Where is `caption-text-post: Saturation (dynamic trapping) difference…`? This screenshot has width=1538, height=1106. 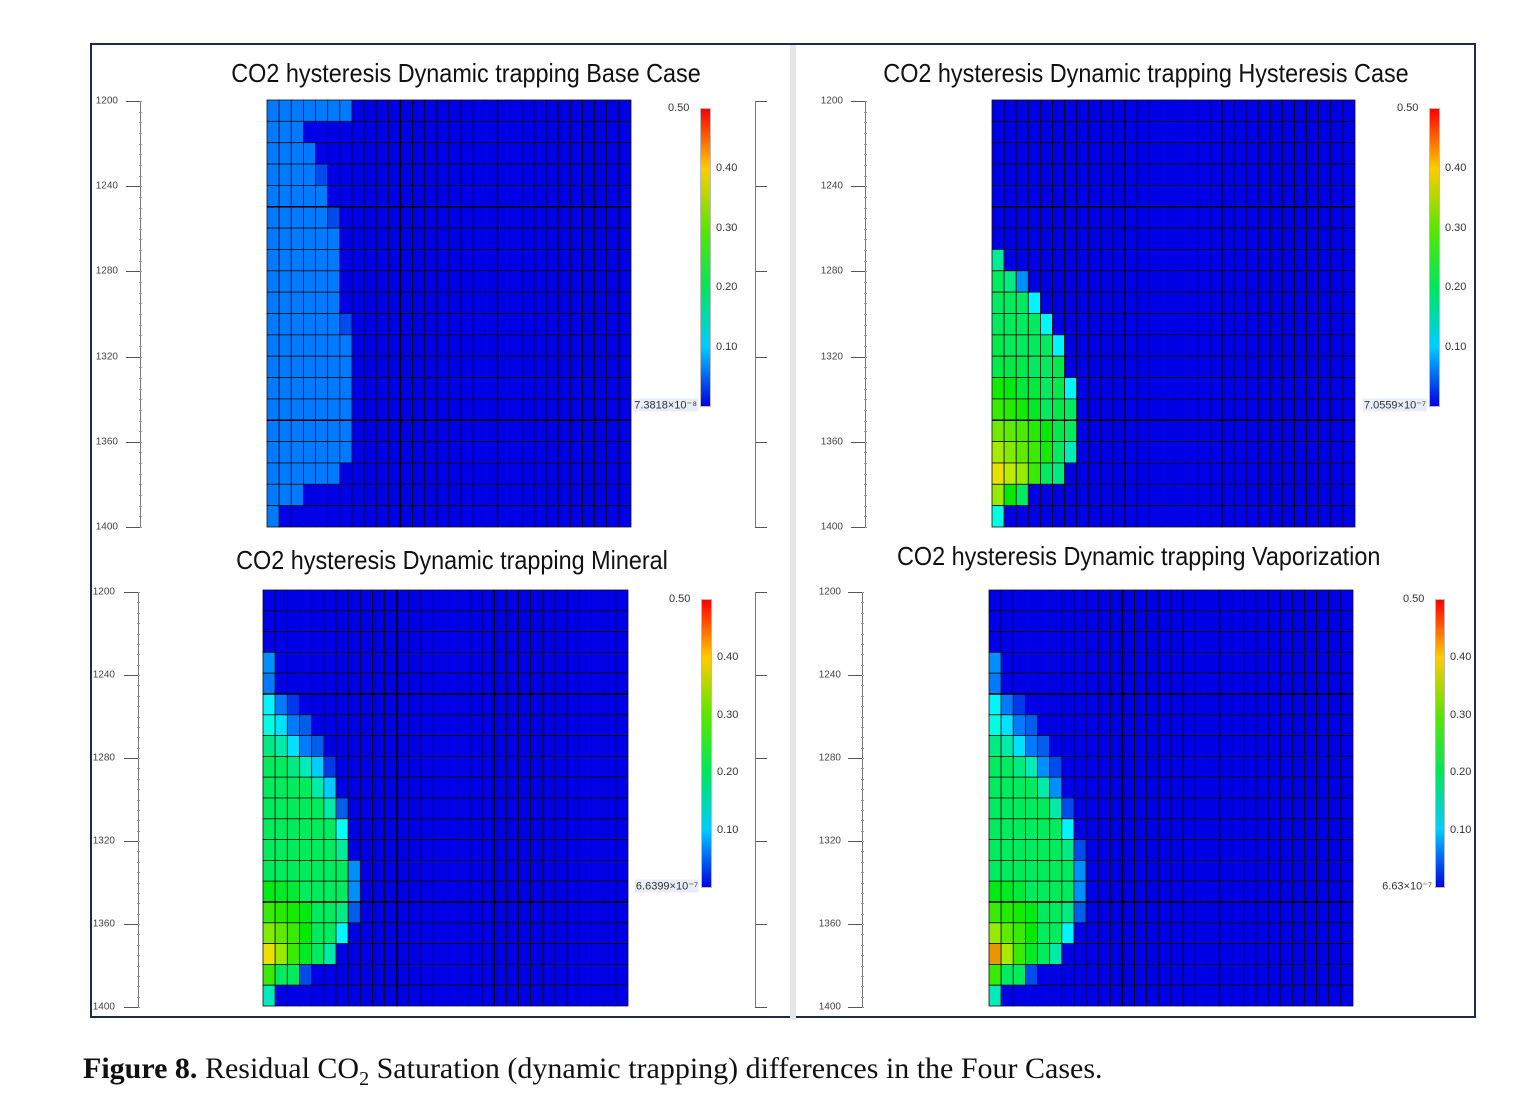 caption-text-post: Saturation (dynamic trapping) difference… is located at coordinates (736, 1068).